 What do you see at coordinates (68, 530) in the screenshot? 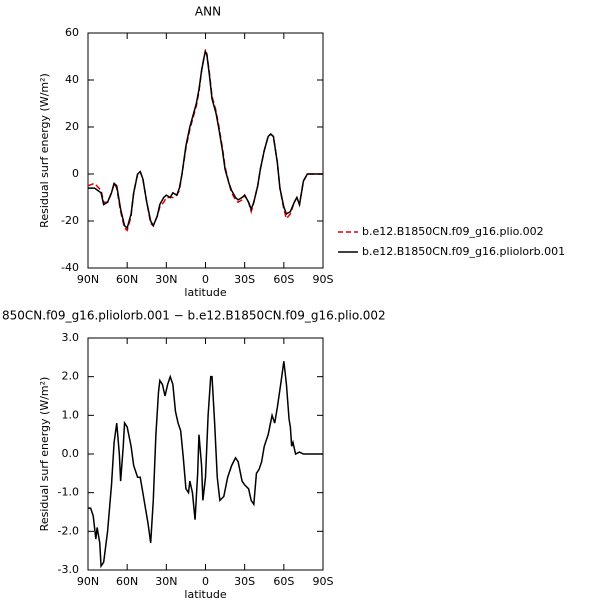
I see `y-tick-label: -2.0` at bounding box center [68, 530].